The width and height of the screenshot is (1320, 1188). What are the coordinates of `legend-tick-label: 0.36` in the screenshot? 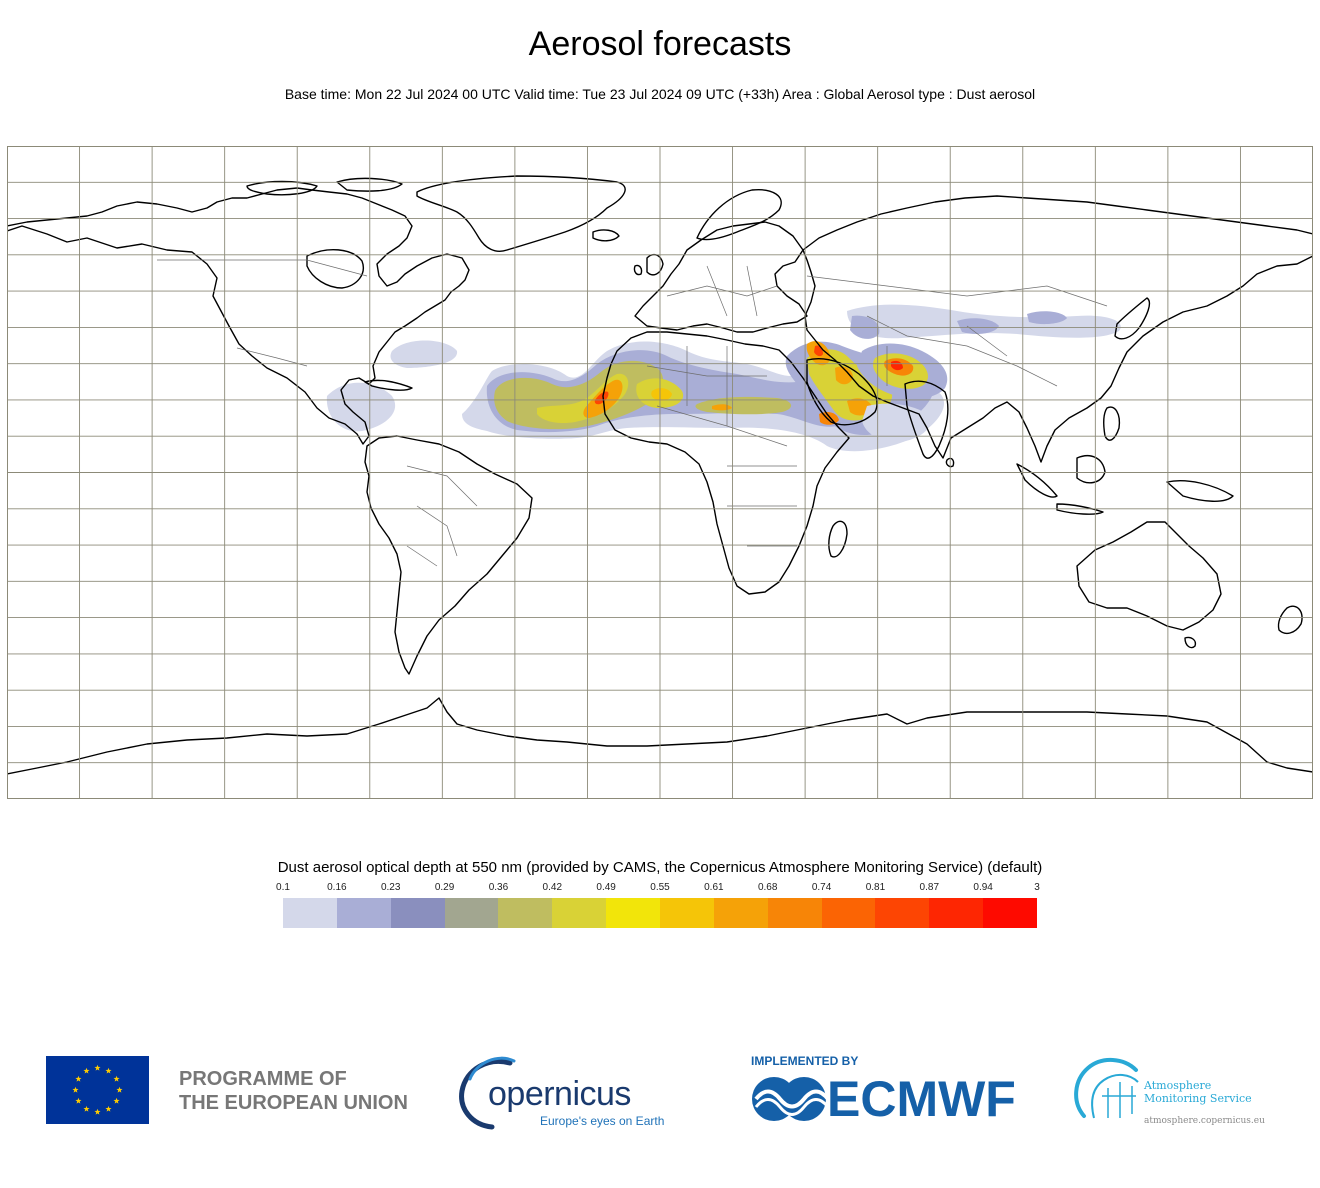 It's located at (498, 887).